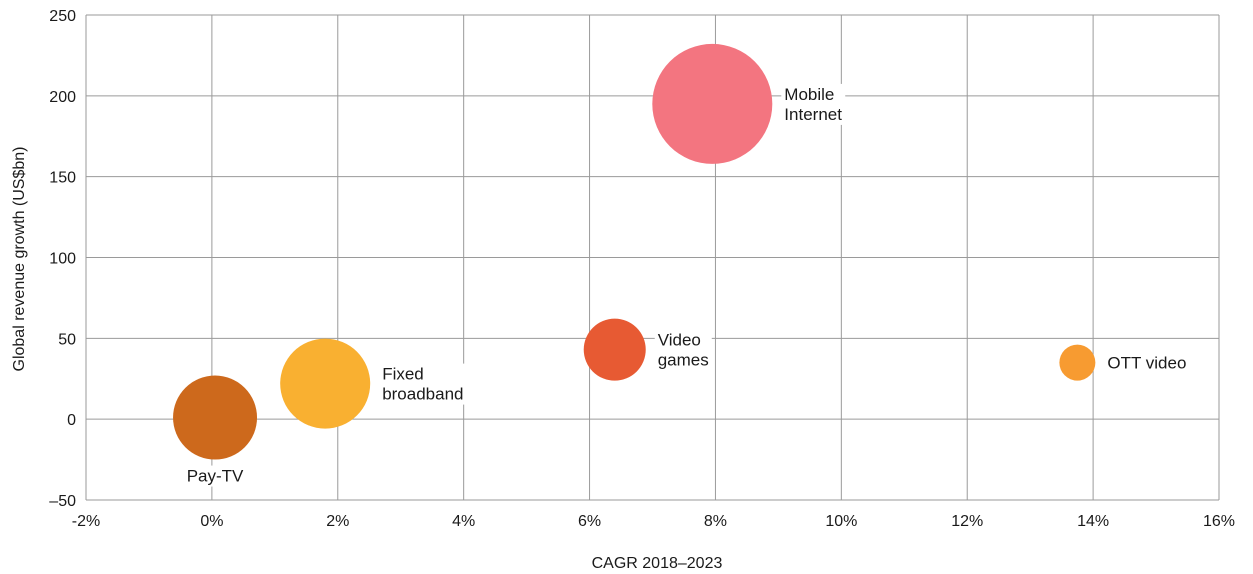  I want to click on bubble-label-video-games: Video games, so click(683, 350).